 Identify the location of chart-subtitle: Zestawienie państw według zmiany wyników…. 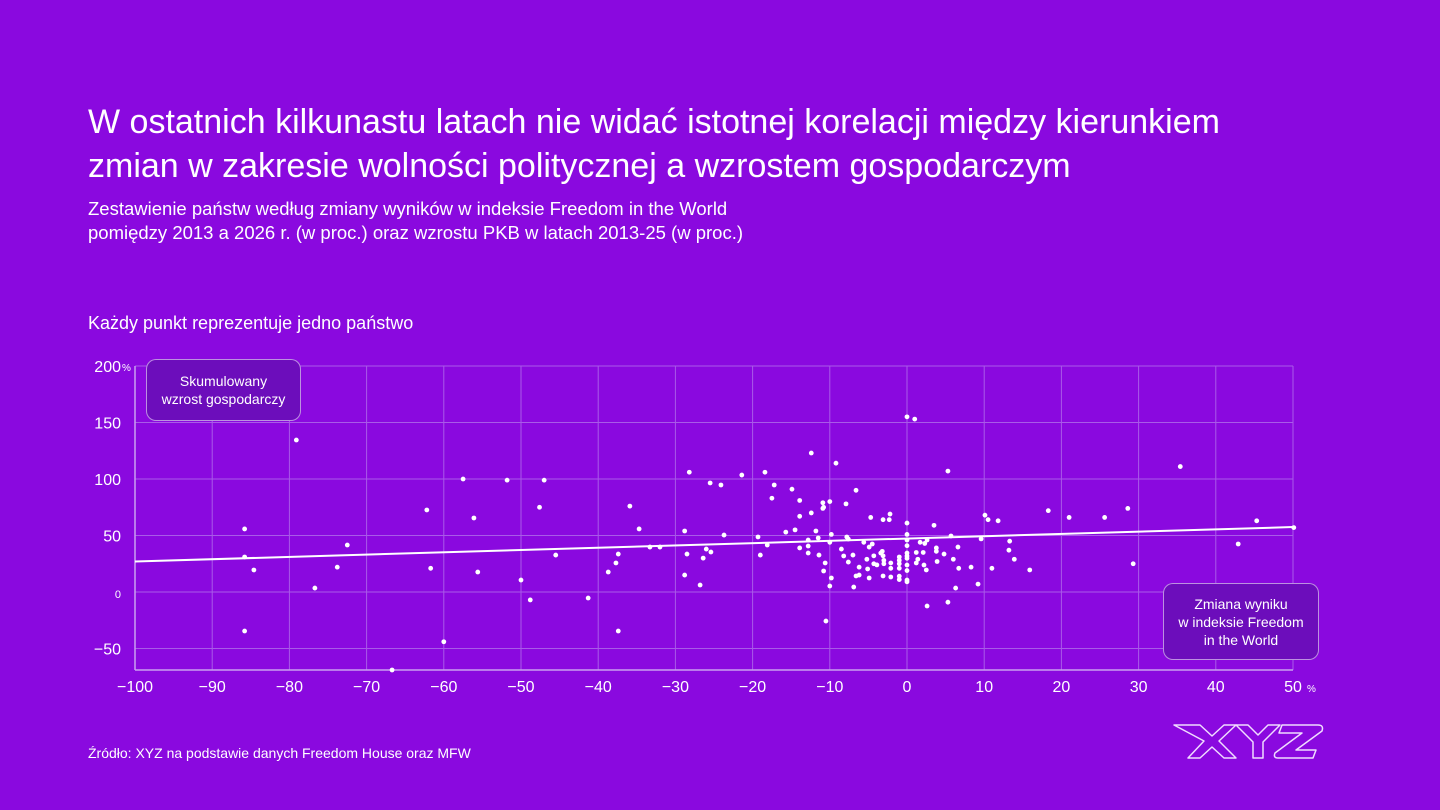
(415, 221).